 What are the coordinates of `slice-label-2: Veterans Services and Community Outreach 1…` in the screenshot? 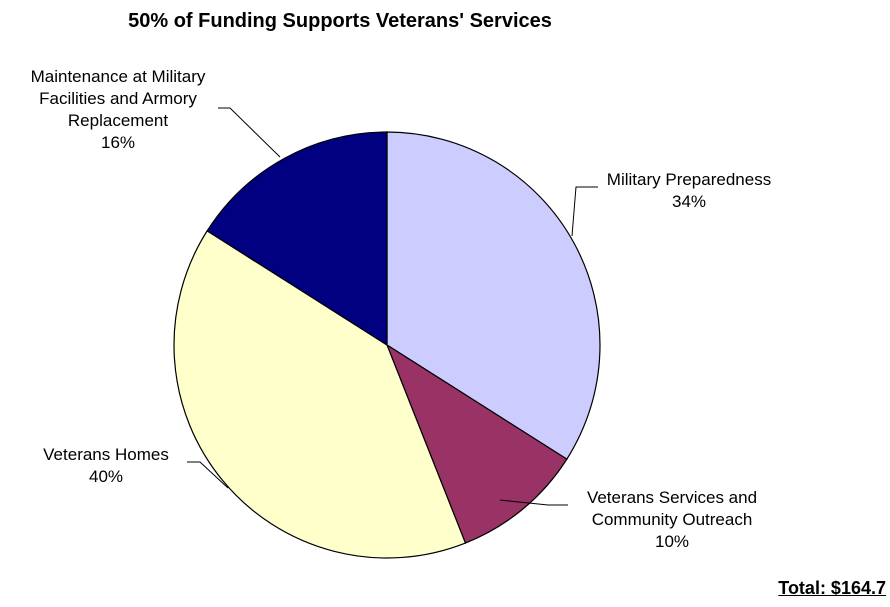 It's located at (672, 519).